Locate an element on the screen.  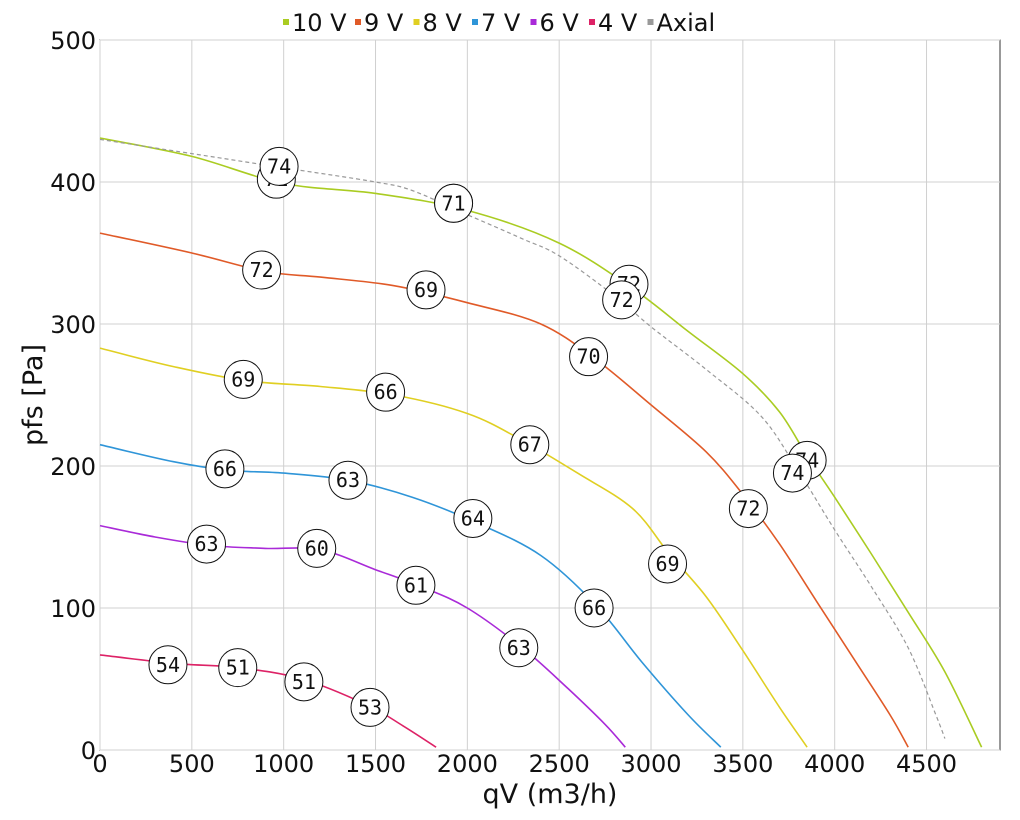
x-tick-label: 2500 is located at coordinates (559, 764).